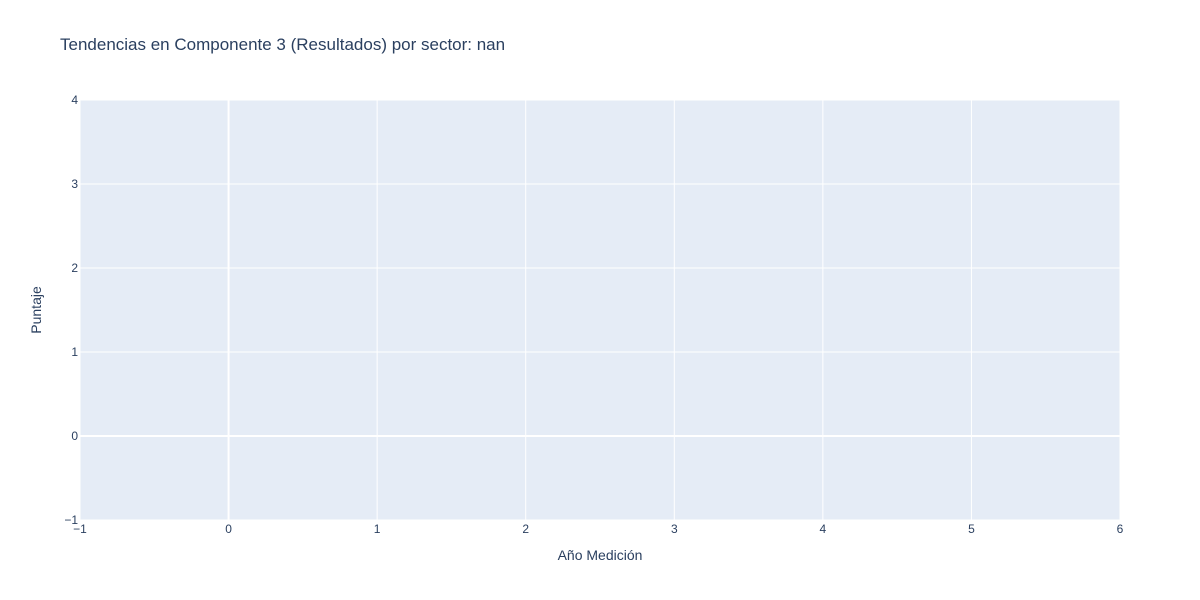 The width and height of the screenshot is (1200, 600). What do you see at coordinates (377, 529) in the screenshot?
I see `x-tick-label: 1` at bounding box center [377, 529].